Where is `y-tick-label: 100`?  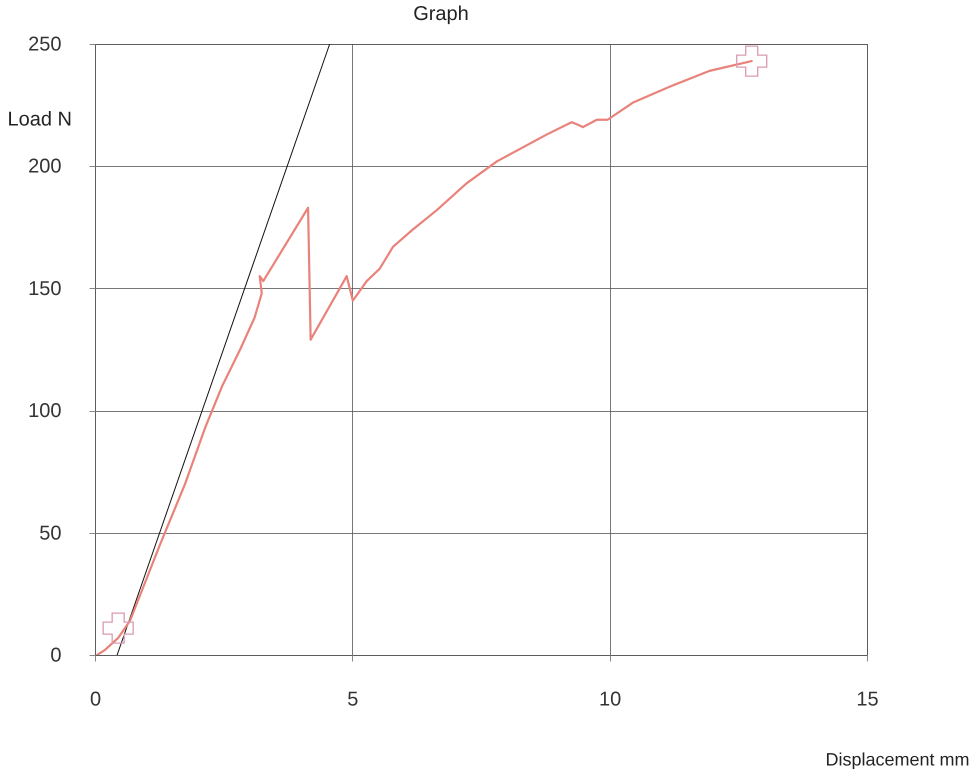 y-tick-label: 100 is located at coordinates (45, 411).